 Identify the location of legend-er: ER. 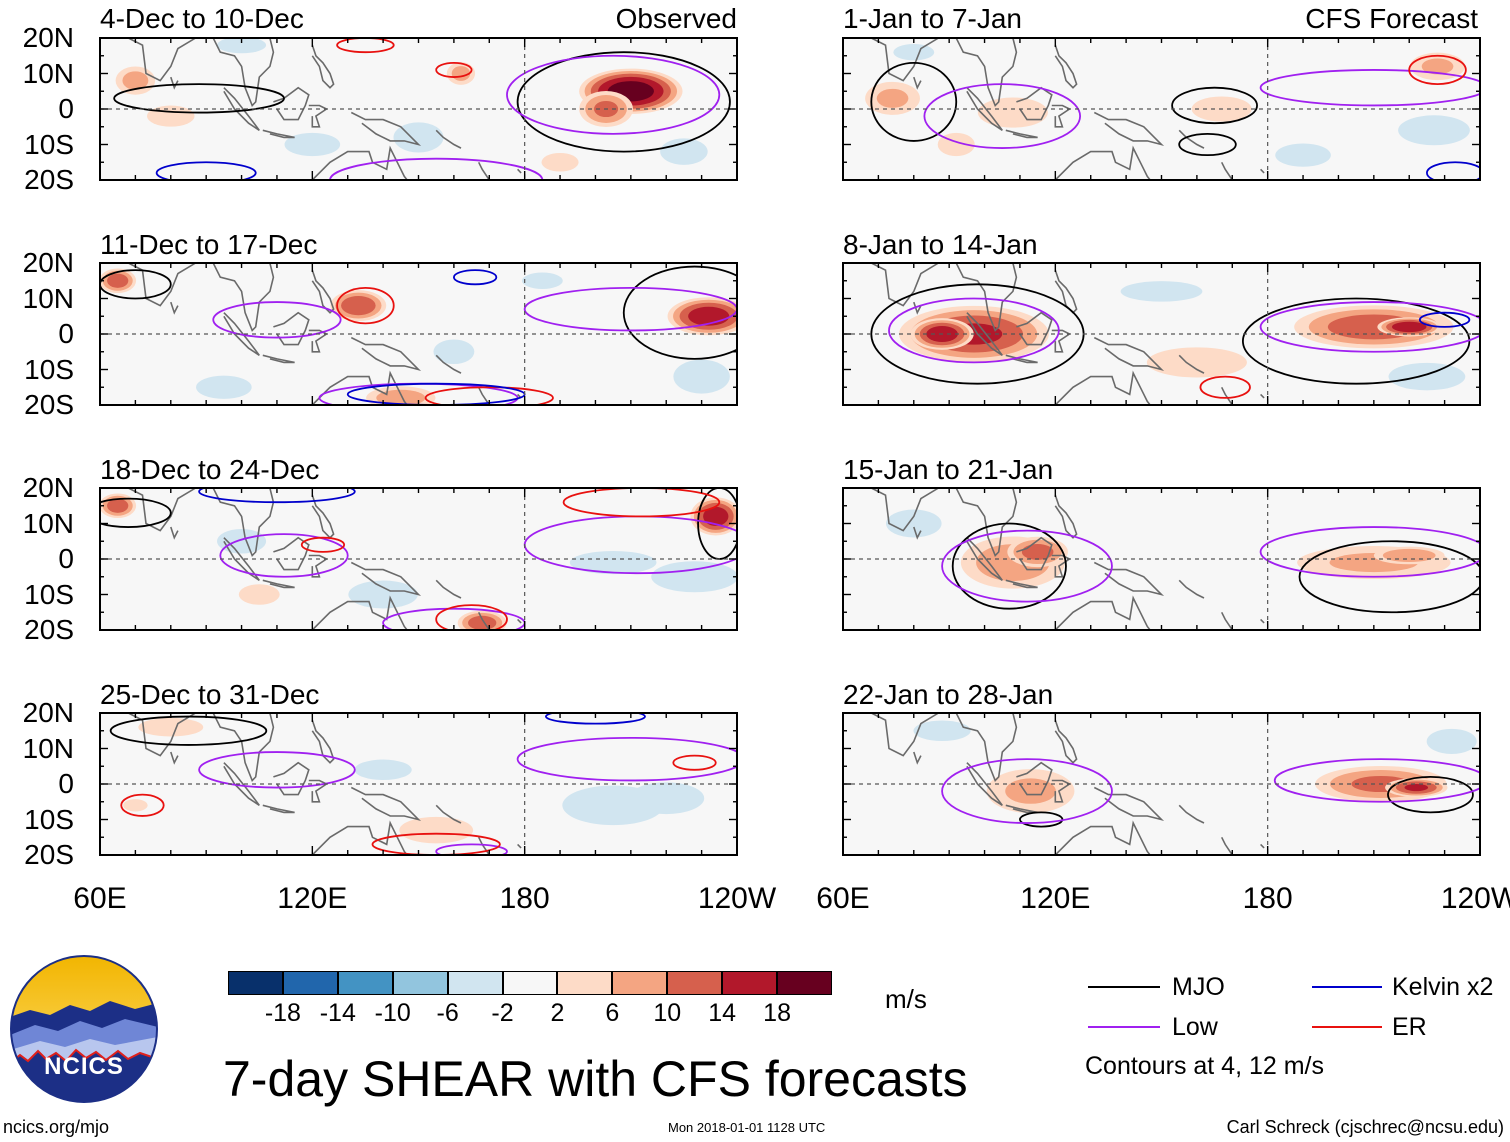
(1409, 1027).